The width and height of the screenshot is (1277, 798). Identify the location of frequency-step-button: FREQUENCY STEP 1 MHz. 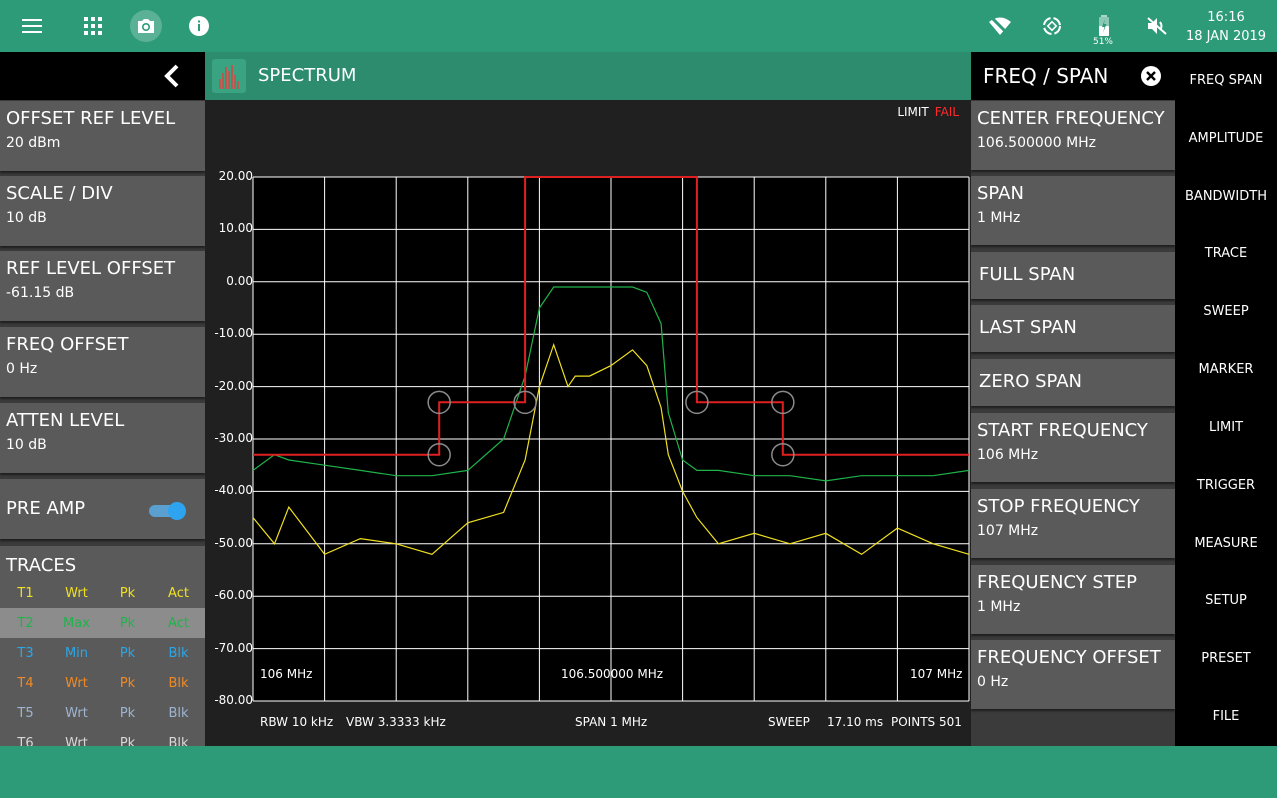
(1073, 599).